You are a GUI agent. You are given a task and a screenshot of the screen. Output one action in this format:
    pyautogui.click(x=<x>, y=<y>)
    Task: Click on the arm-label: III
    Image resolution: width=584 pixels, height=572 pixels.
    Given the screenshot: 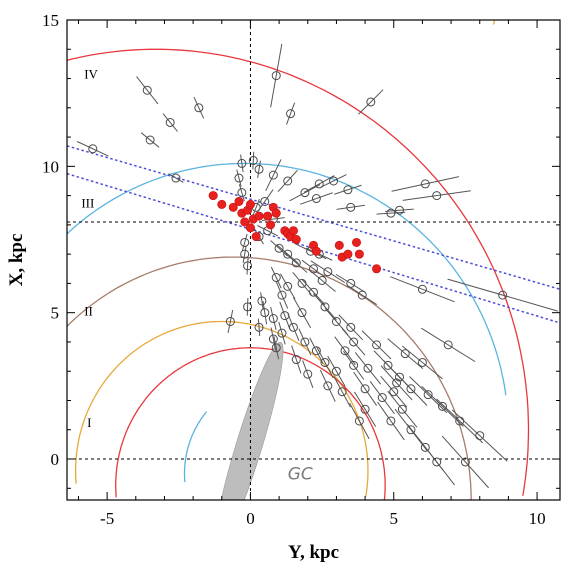 What is the action you would take?
    pyautogui.click(x=87, y=202)
    